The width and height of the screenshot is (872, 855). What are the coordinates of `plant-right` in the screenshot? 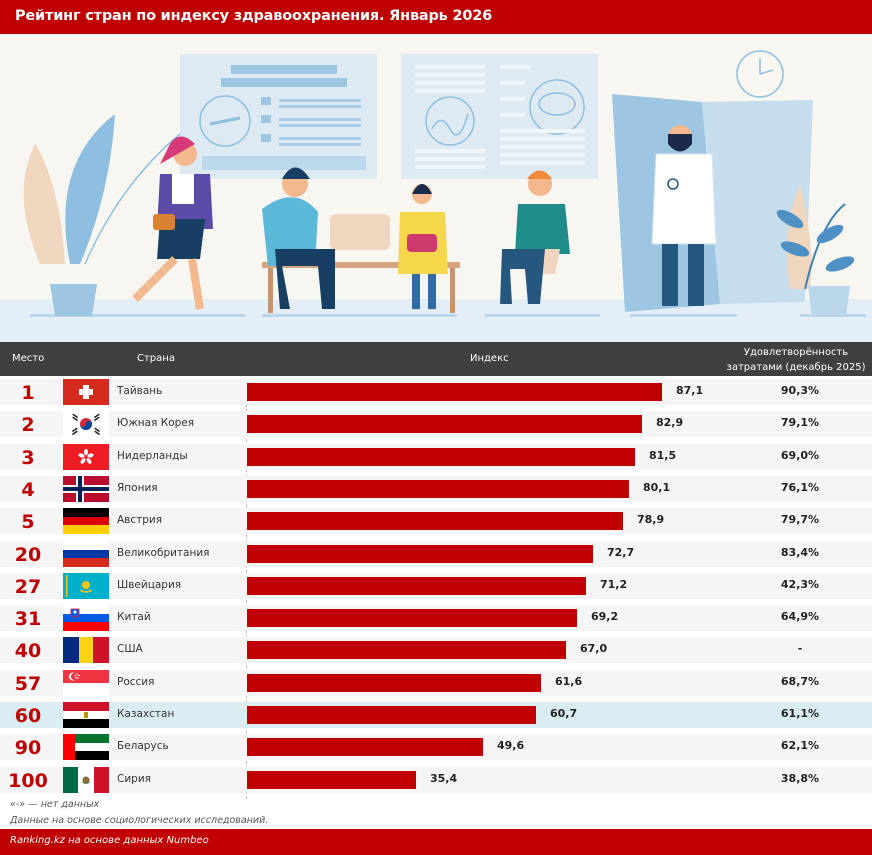 It's located at (815, 250).